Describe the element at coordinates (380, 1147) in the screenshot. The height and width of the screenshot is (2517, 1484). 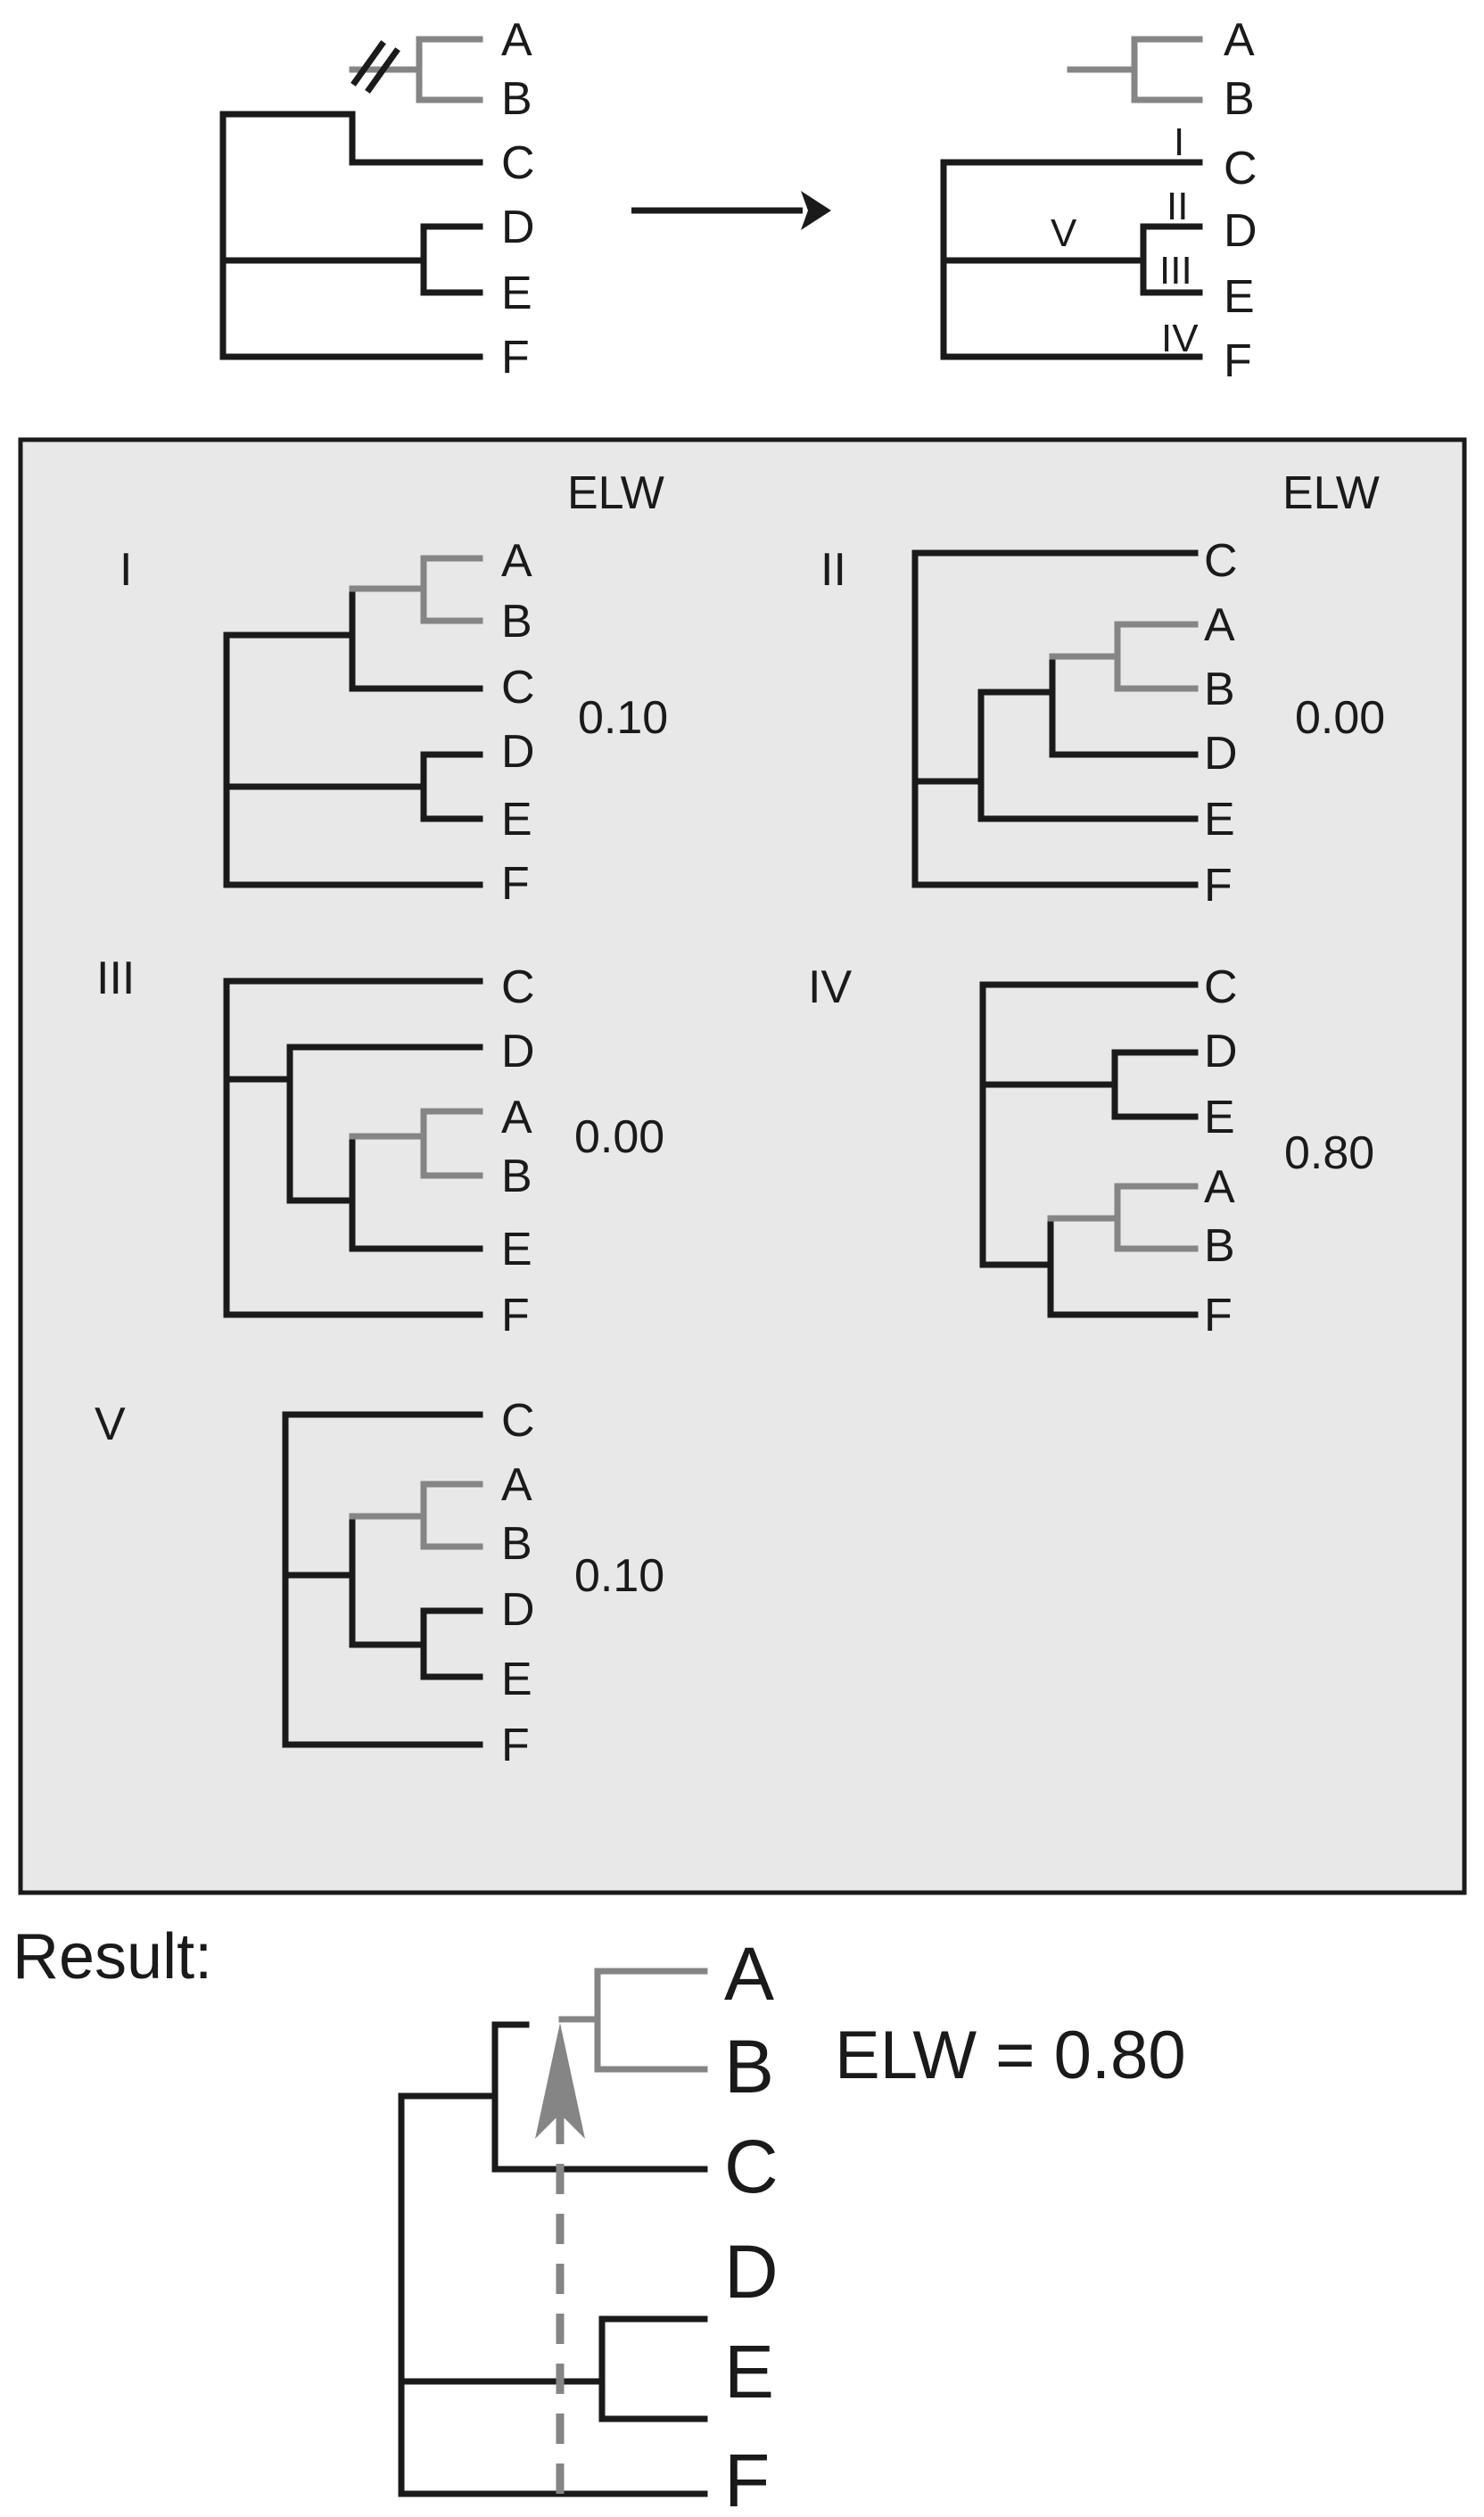
I see `candidate-tree-iii: III C D A B E F 0.00` at that location.